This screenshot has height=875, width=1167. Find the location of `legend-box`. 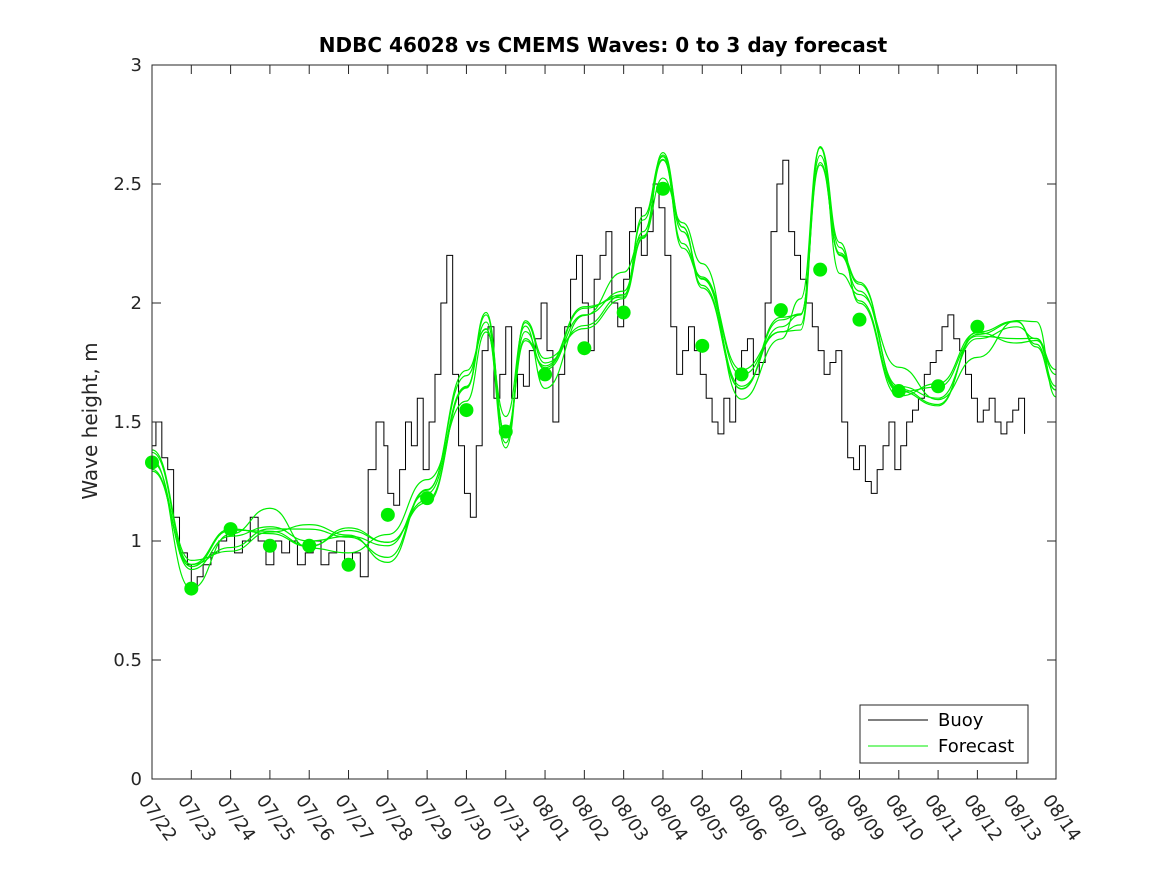

legend-box is located at coordinates (944, 734).